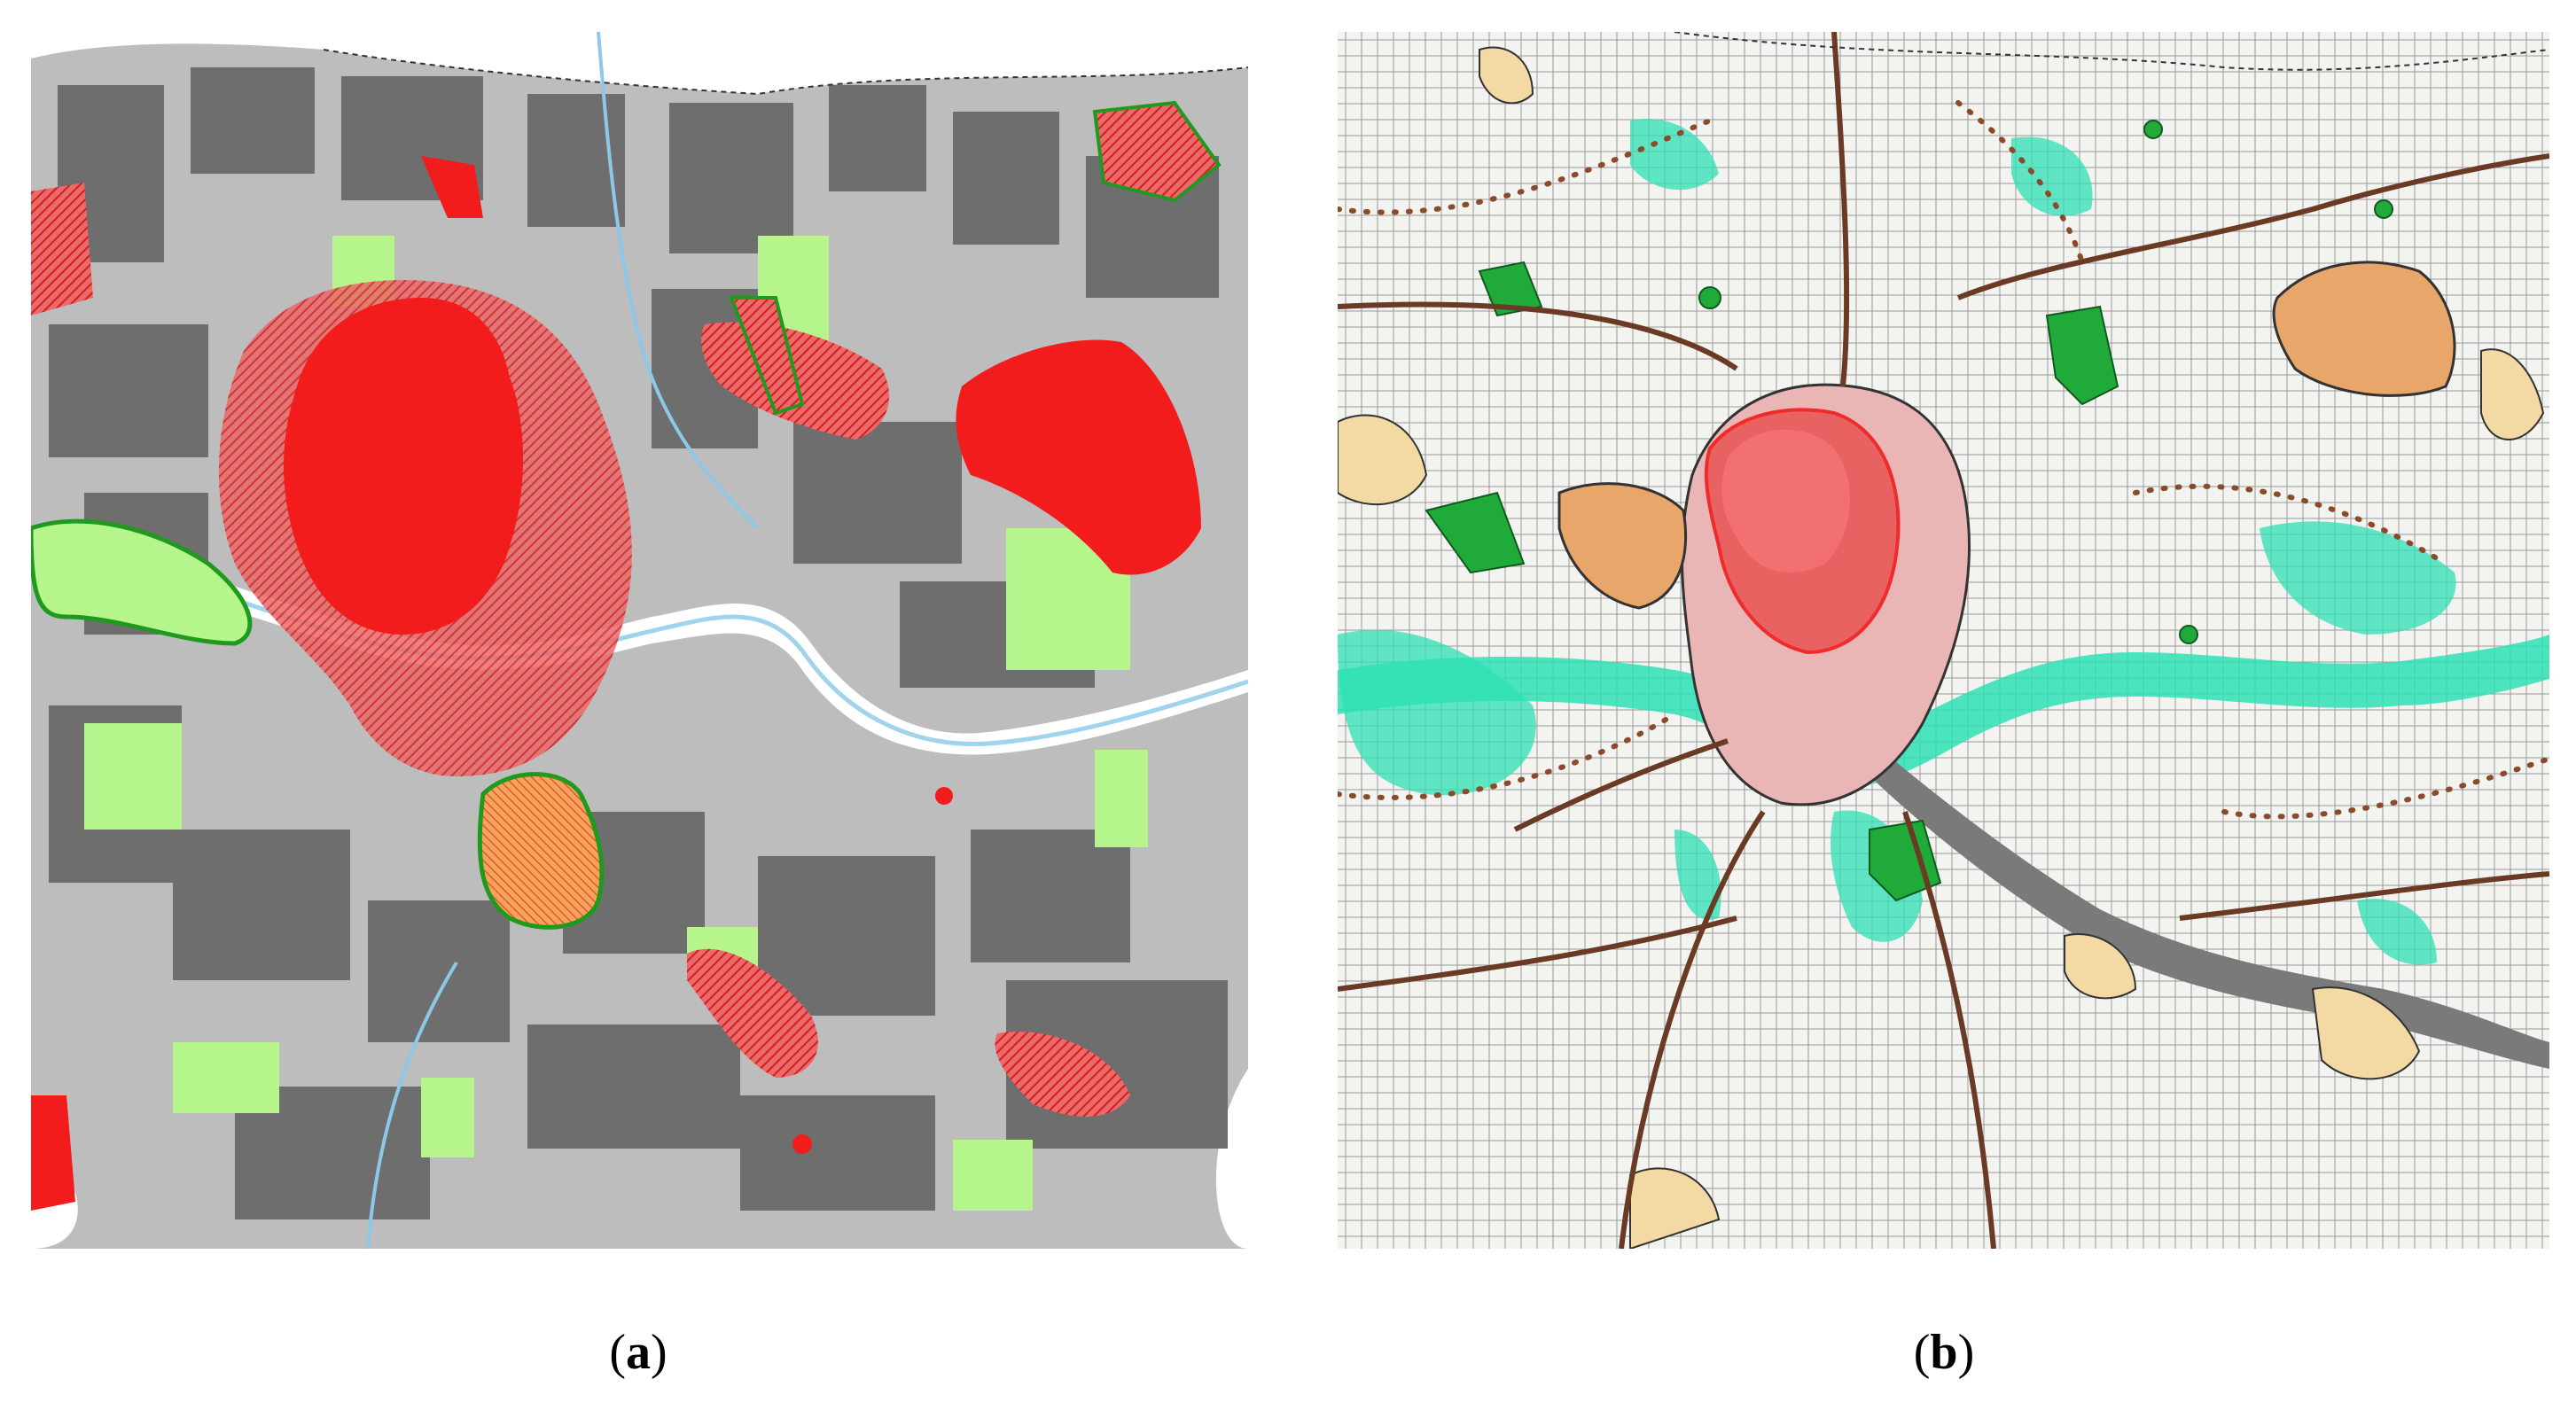 The image size is (2576, 1418). Describe the element at coordinates (1943, 712) in the screenshot. I see `river-vistula-b` at that location.